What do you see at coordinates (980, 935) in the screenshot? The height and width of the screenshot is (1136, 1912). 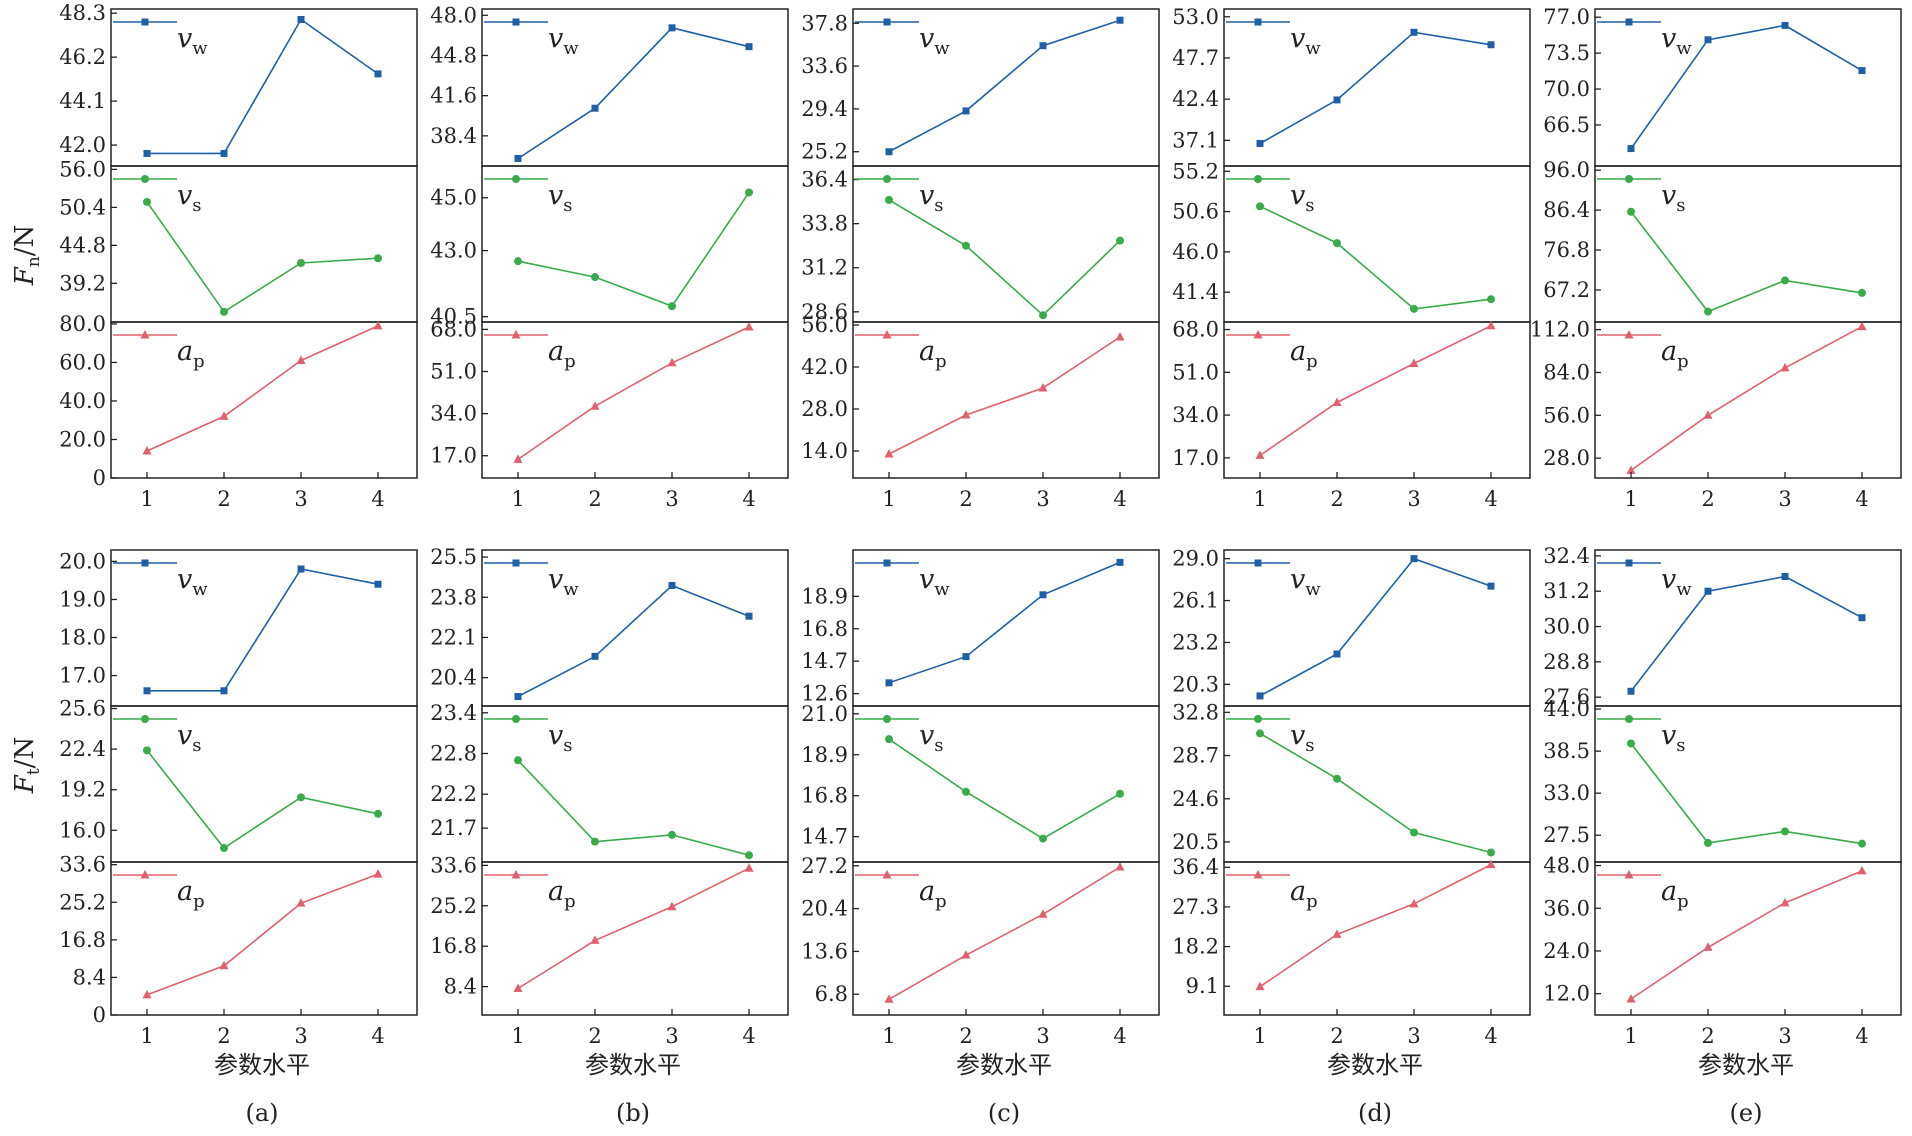 I see `panel-ap: 6.8 13.6 20.4 27.2 ap` at bounding box center [980, 935].